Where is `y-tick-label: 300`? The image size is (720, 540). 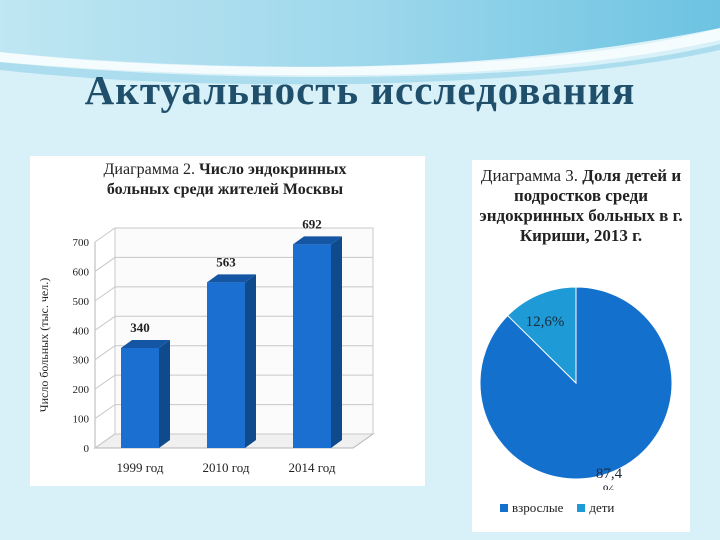 y-tick-label: 300 is located at coordinates (81, 361).